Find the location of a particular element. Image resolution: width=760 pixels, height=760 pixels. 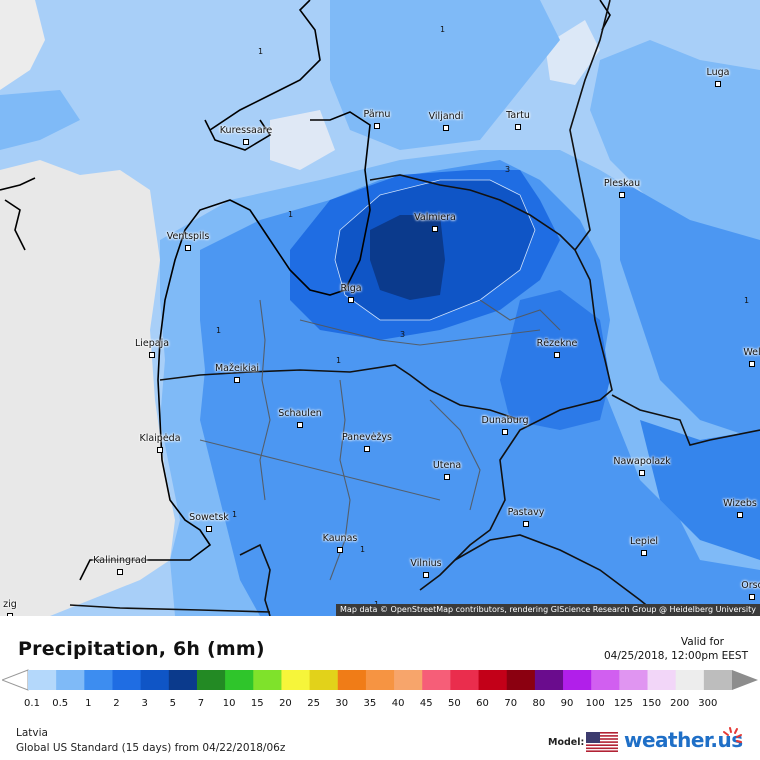

scale-tick-label: 150 is located at coordinates (651, 703).